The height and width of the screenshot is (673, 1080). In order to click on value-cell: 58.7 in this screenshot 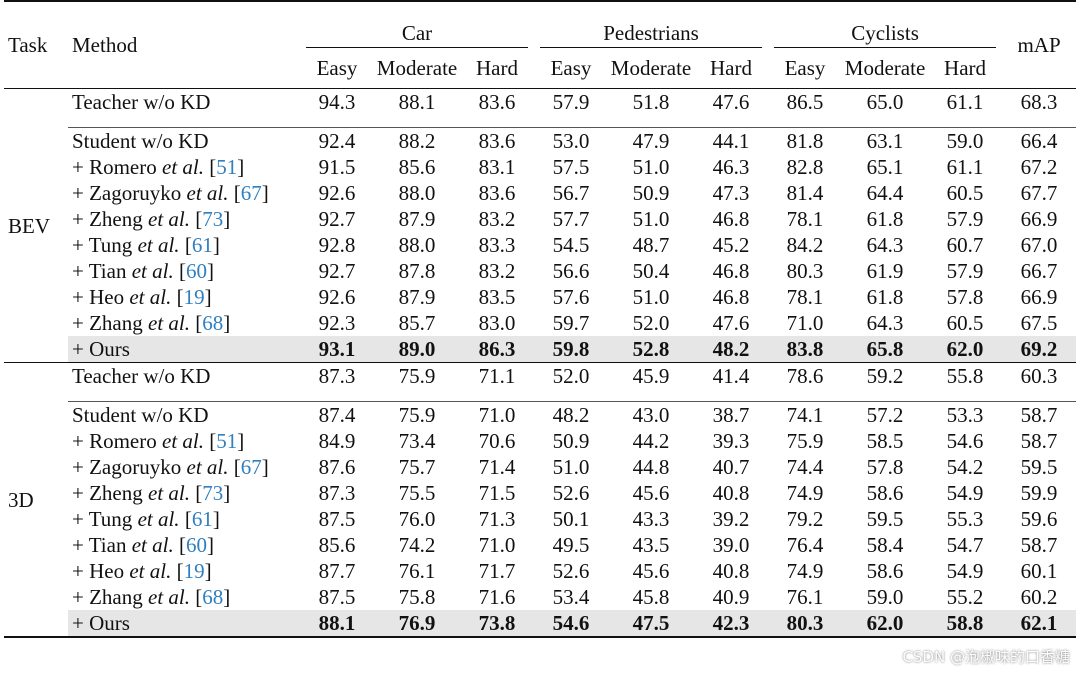, I will do `click(1039, 415)`.